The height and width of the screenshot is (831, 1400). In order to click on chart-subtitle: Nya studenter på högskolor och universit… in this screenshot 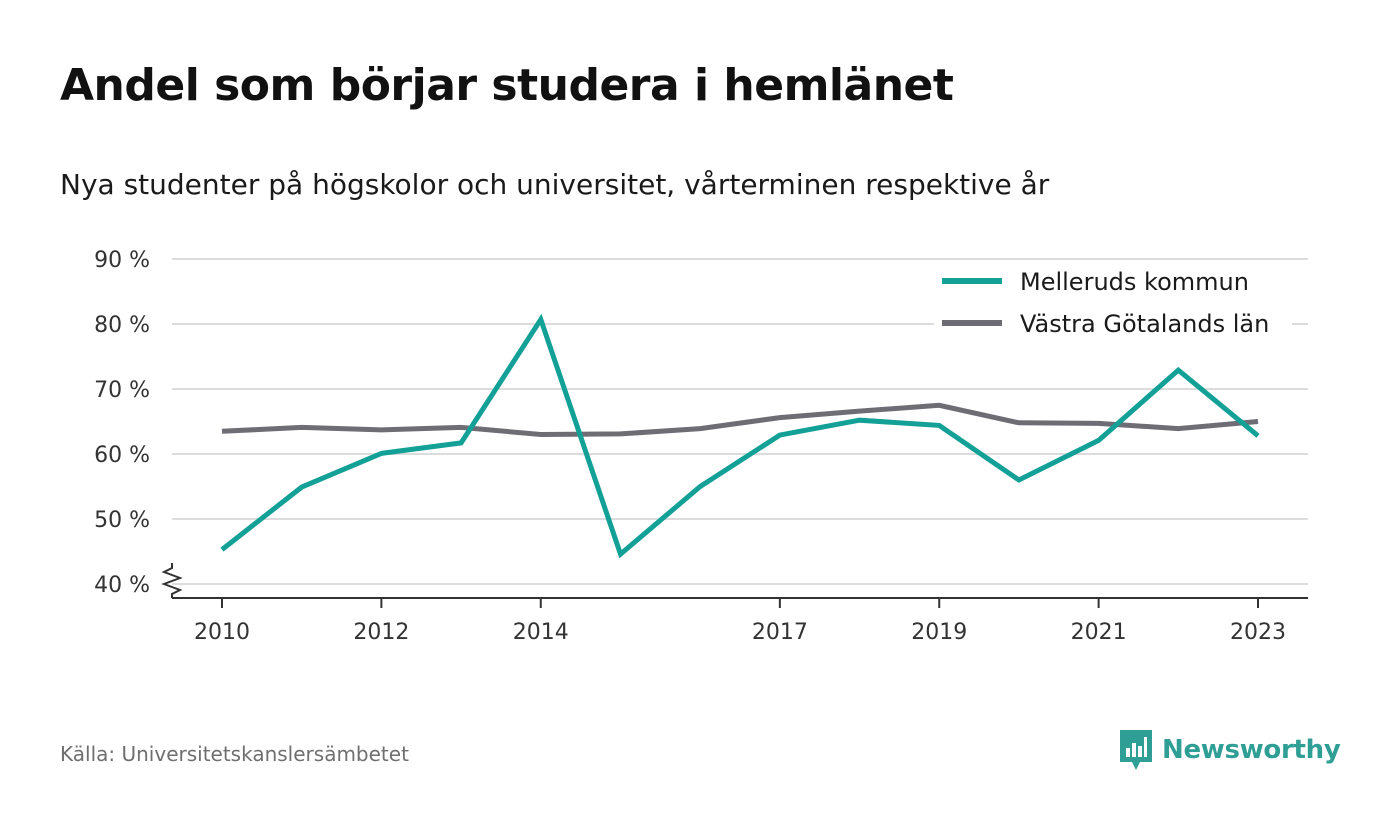, I will do `click(555, 184)`.